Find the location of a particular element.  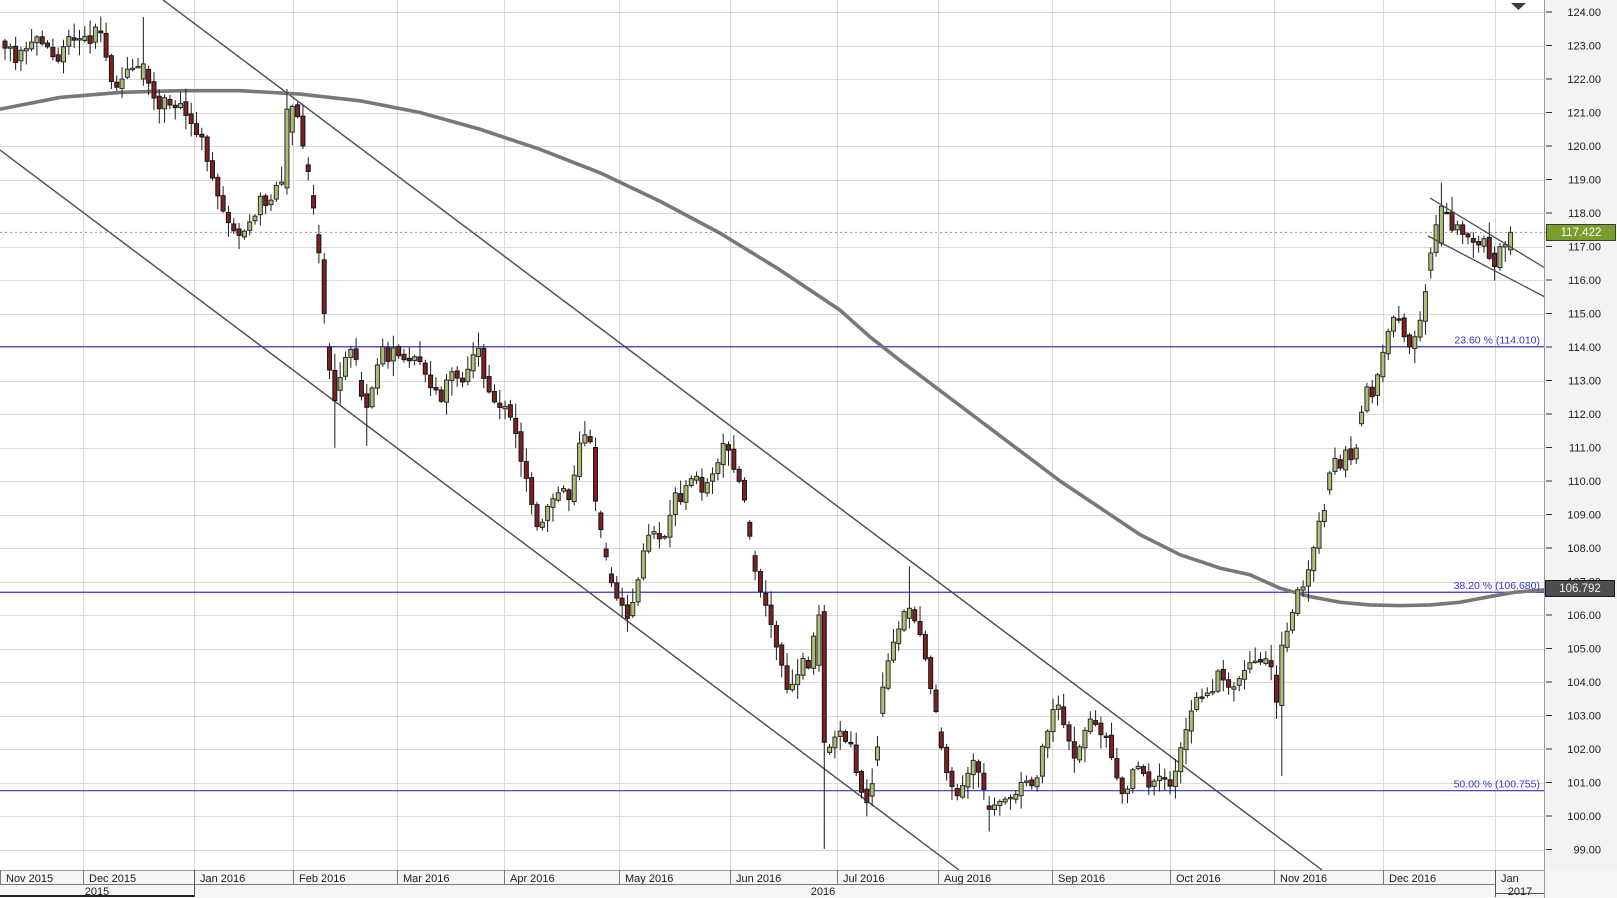

month-label: Oct 2016 is located at coordinates (1198, 879).